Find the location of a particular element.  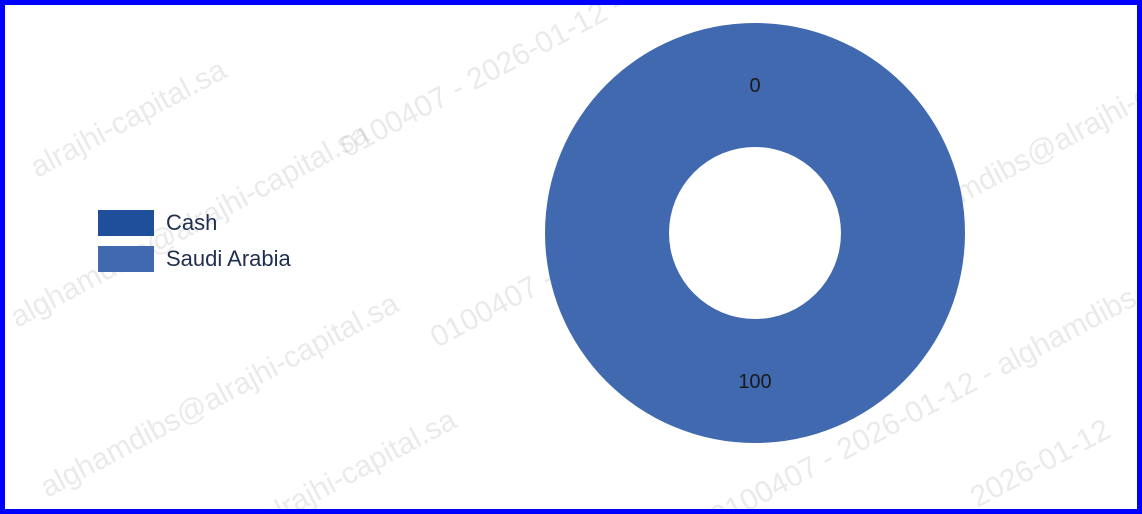

legend-label-saudi-arabia: Saudi Arabia is located at coordinates (228, 258).